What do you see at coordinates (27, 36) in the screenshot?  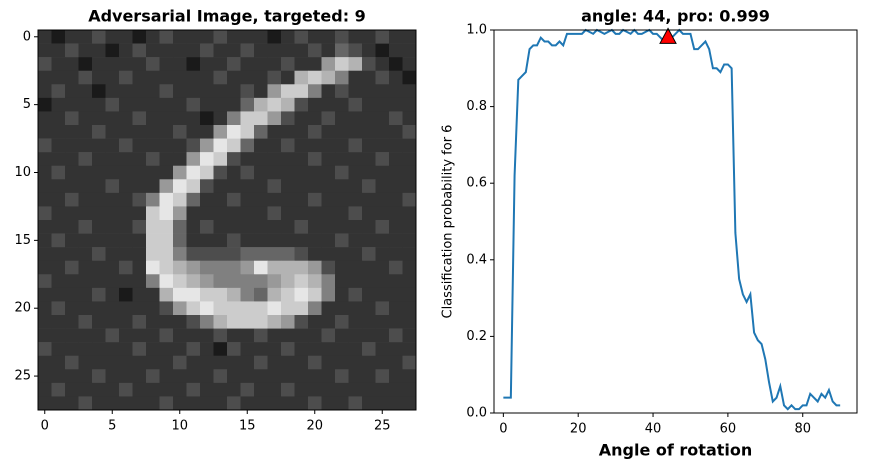 I see `y-tick-label: 0` at bounding box center [27, 36].